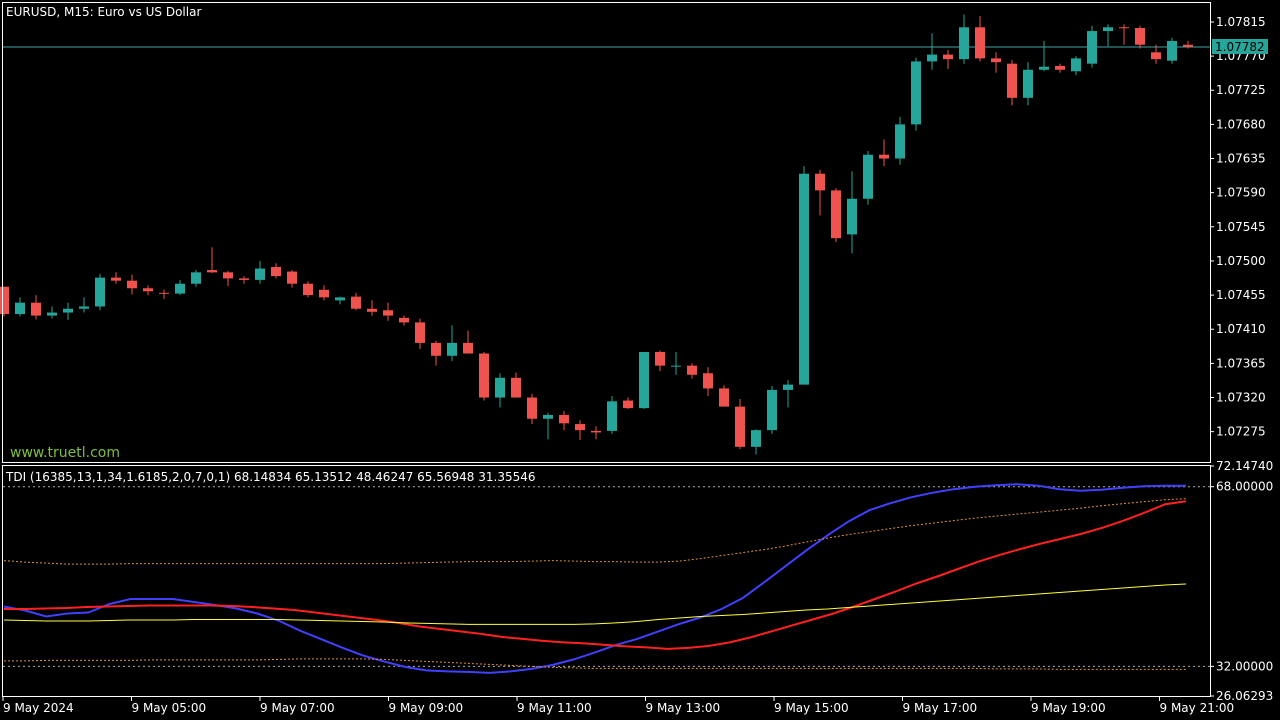  What do you see at coordinates (65, 453) in the screenshot?
I see `watermark: www.truetl.com` at bounding box center [65, 453].